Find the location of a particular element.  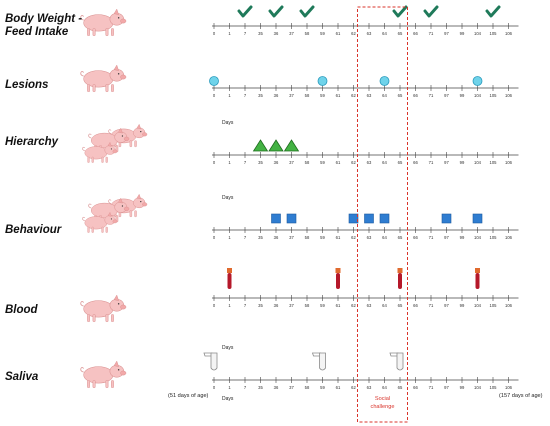

tick-label: 7 is located at coordinates (245, 305).